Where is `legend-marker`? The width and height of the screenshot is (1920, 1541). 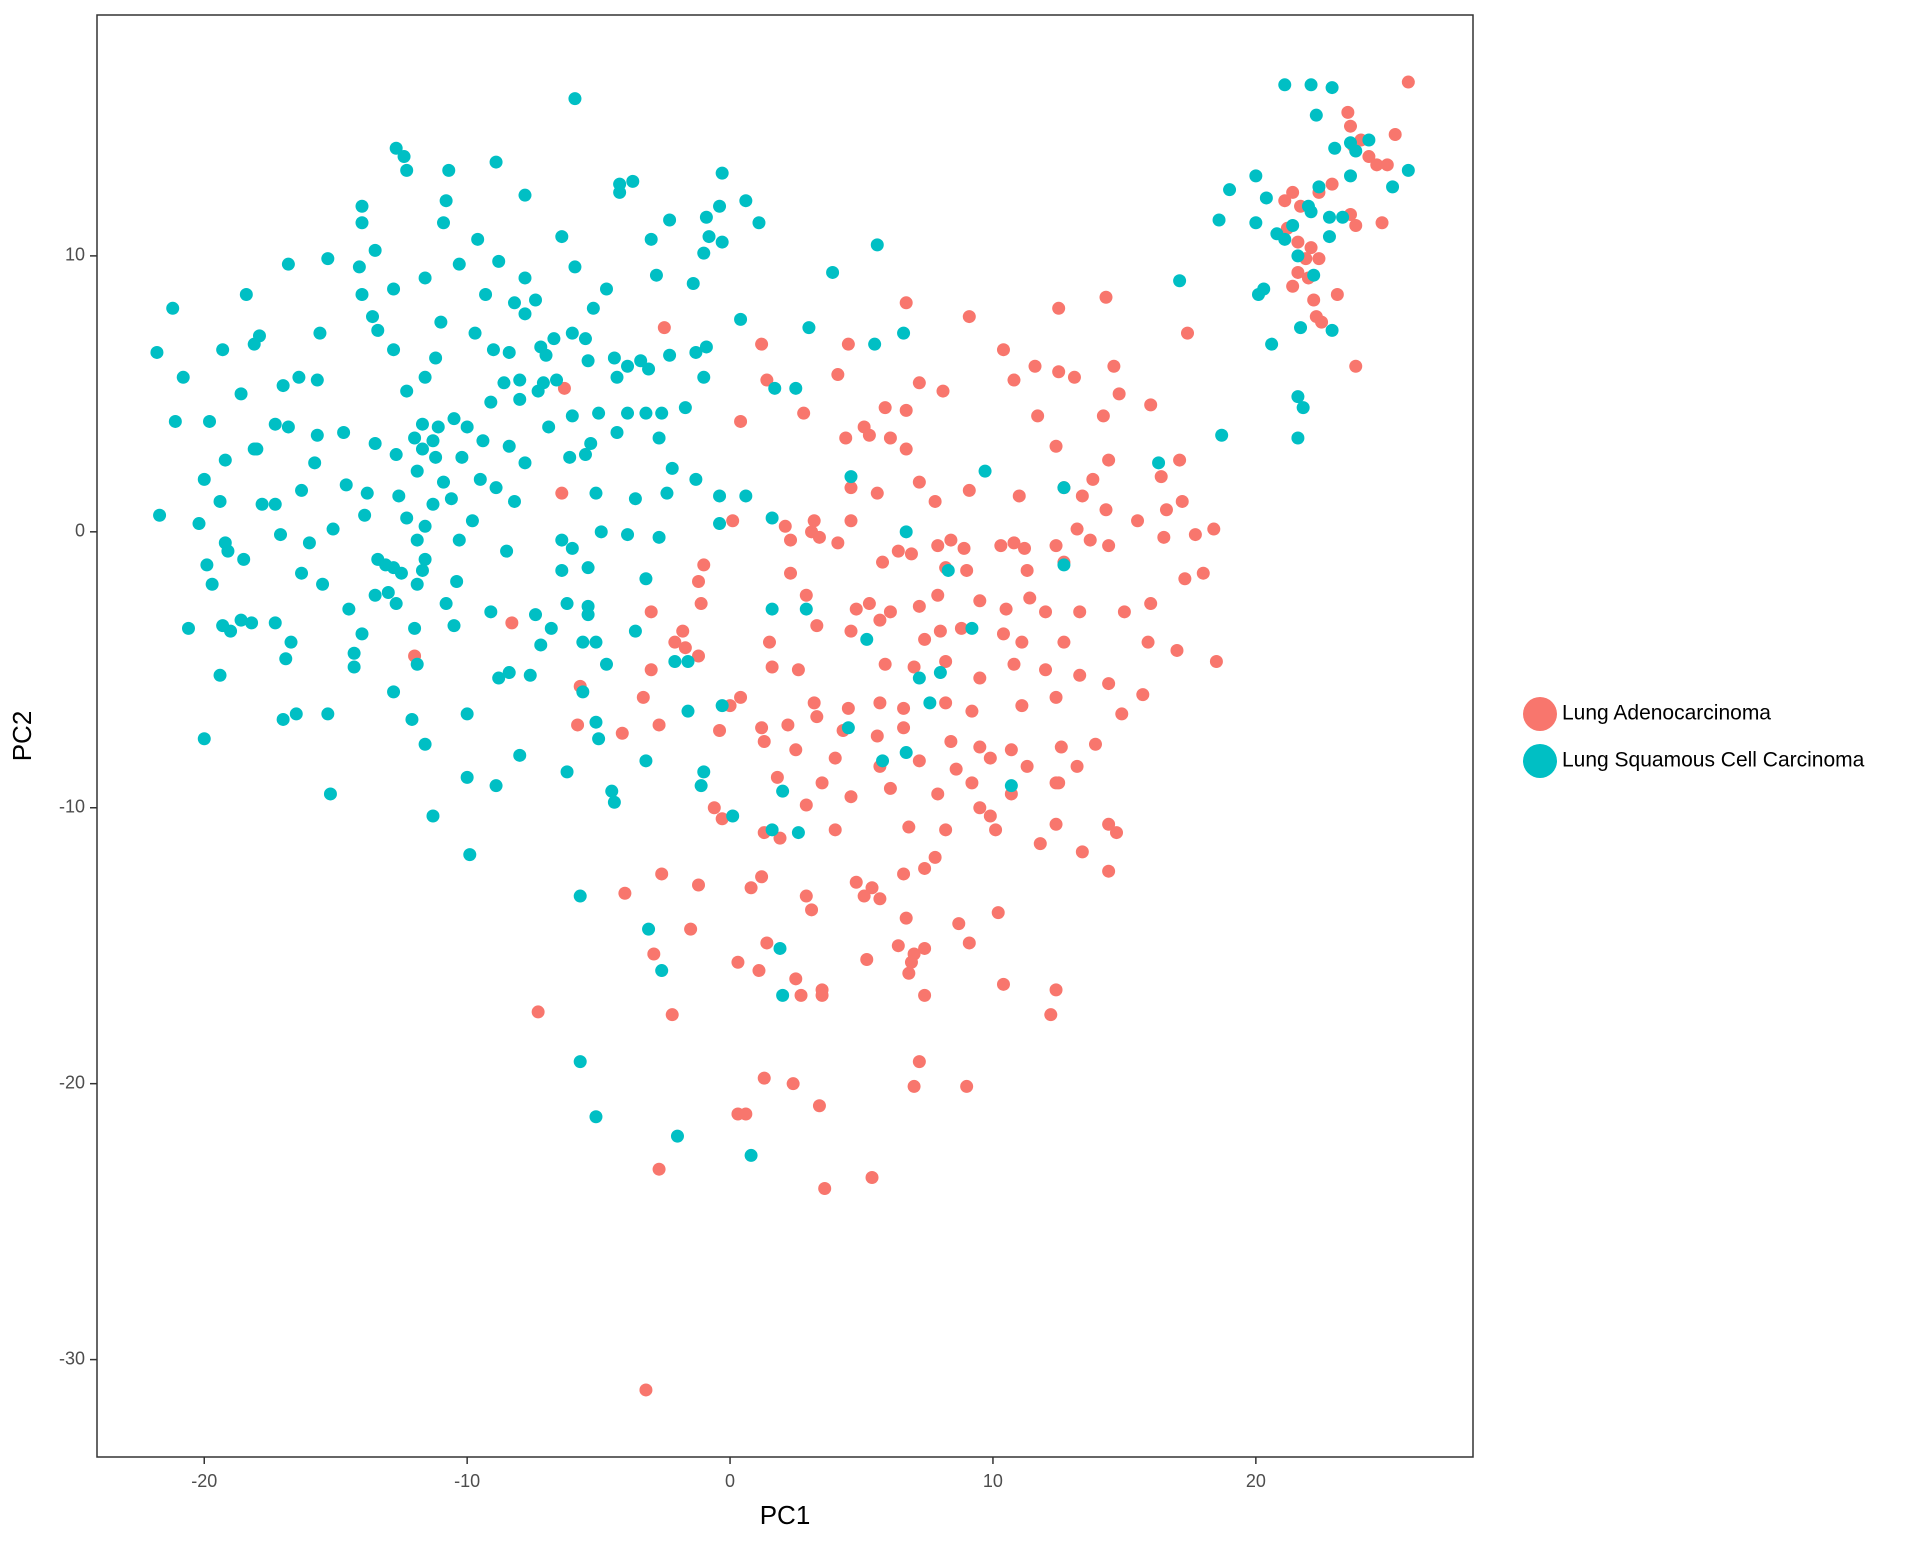
legend-marker is located at coordinates (1540, 714).